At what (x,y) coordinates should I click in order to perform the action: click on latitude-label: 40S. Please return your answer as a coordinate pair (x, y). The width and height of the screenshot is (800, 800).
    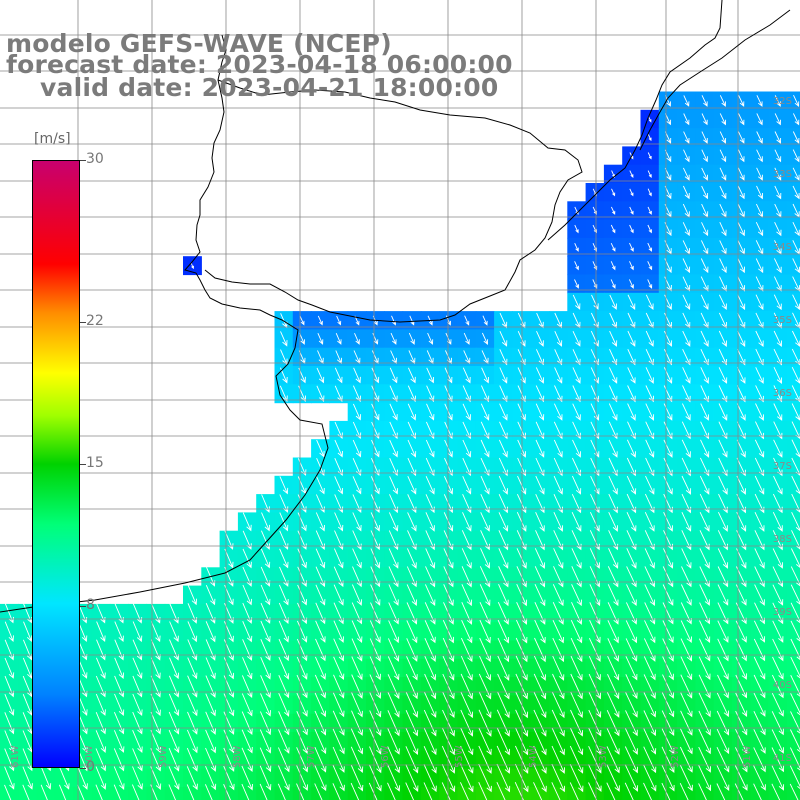
    Looking at the image, I should click on (782, 685).